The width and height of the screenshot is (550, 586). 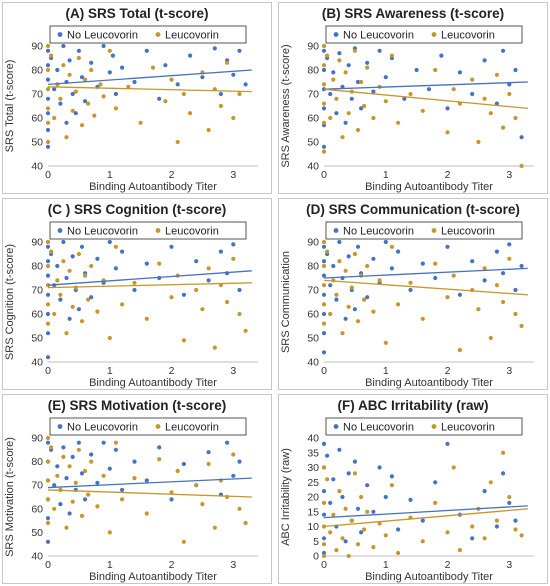 I want to click on y-axis-label: ABC Irritability (raw), so click(x=286, y=497).